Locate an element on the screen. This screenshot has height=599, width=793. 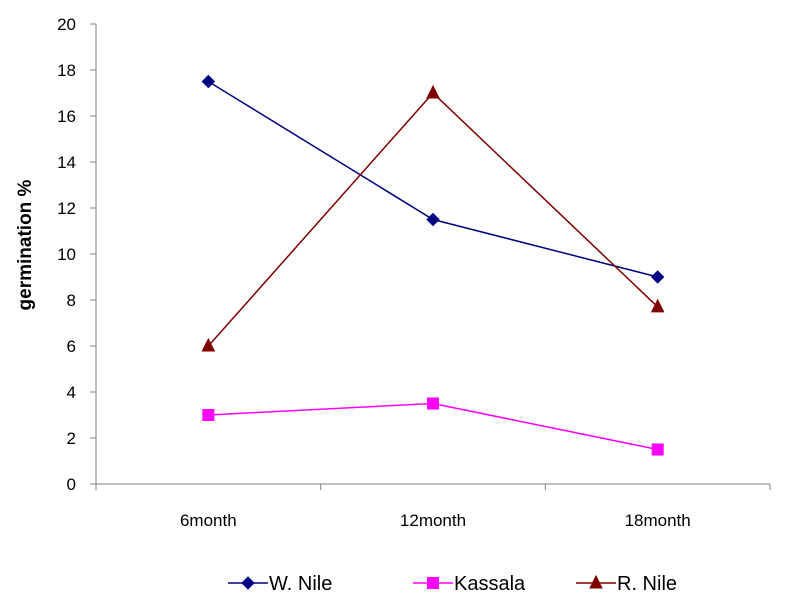
y-tick-label: 14 is located at coordinates (66, 162).